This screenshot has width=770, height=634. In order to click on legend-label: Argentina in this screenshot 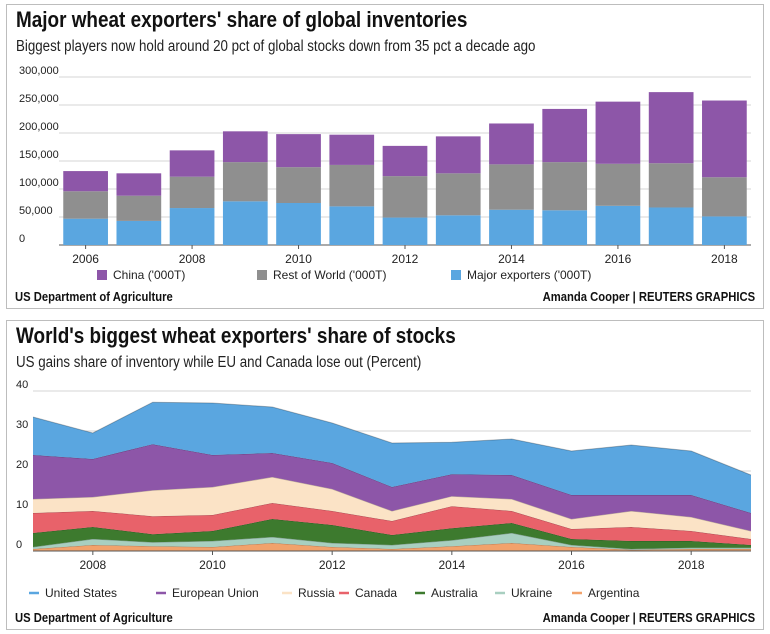, I will do `click(614, 593)`.